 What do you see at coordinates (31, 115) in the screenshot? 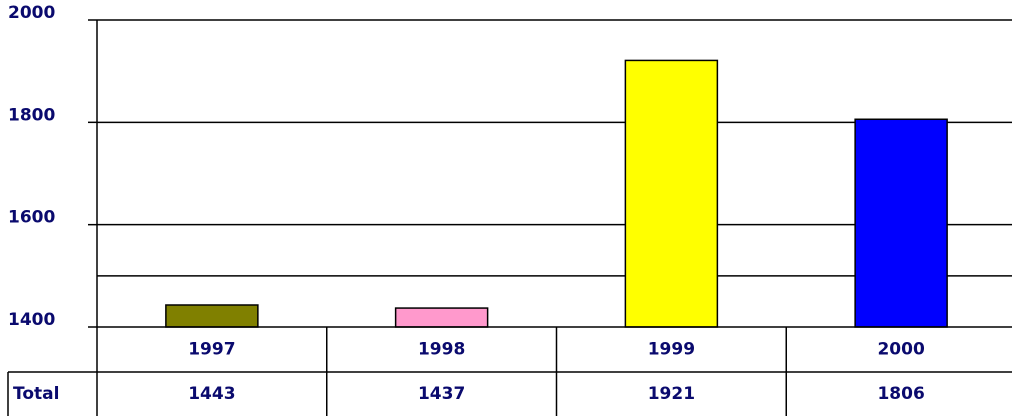
I see `y-tick-label: 1800` at bounding box center [31, 115].